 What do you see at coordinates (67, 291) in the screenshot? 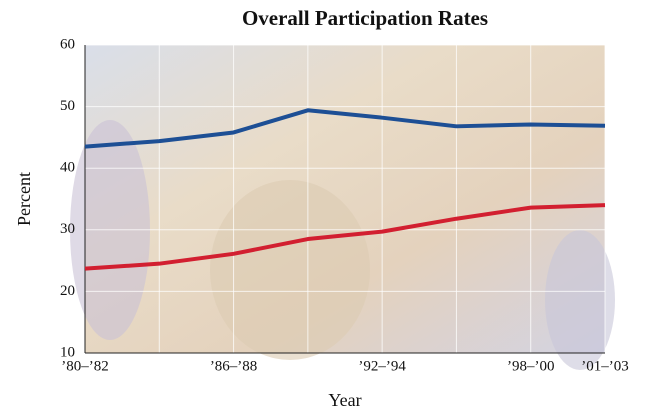
I see `y-tick-label: 20` at bounding box center [67, 291].